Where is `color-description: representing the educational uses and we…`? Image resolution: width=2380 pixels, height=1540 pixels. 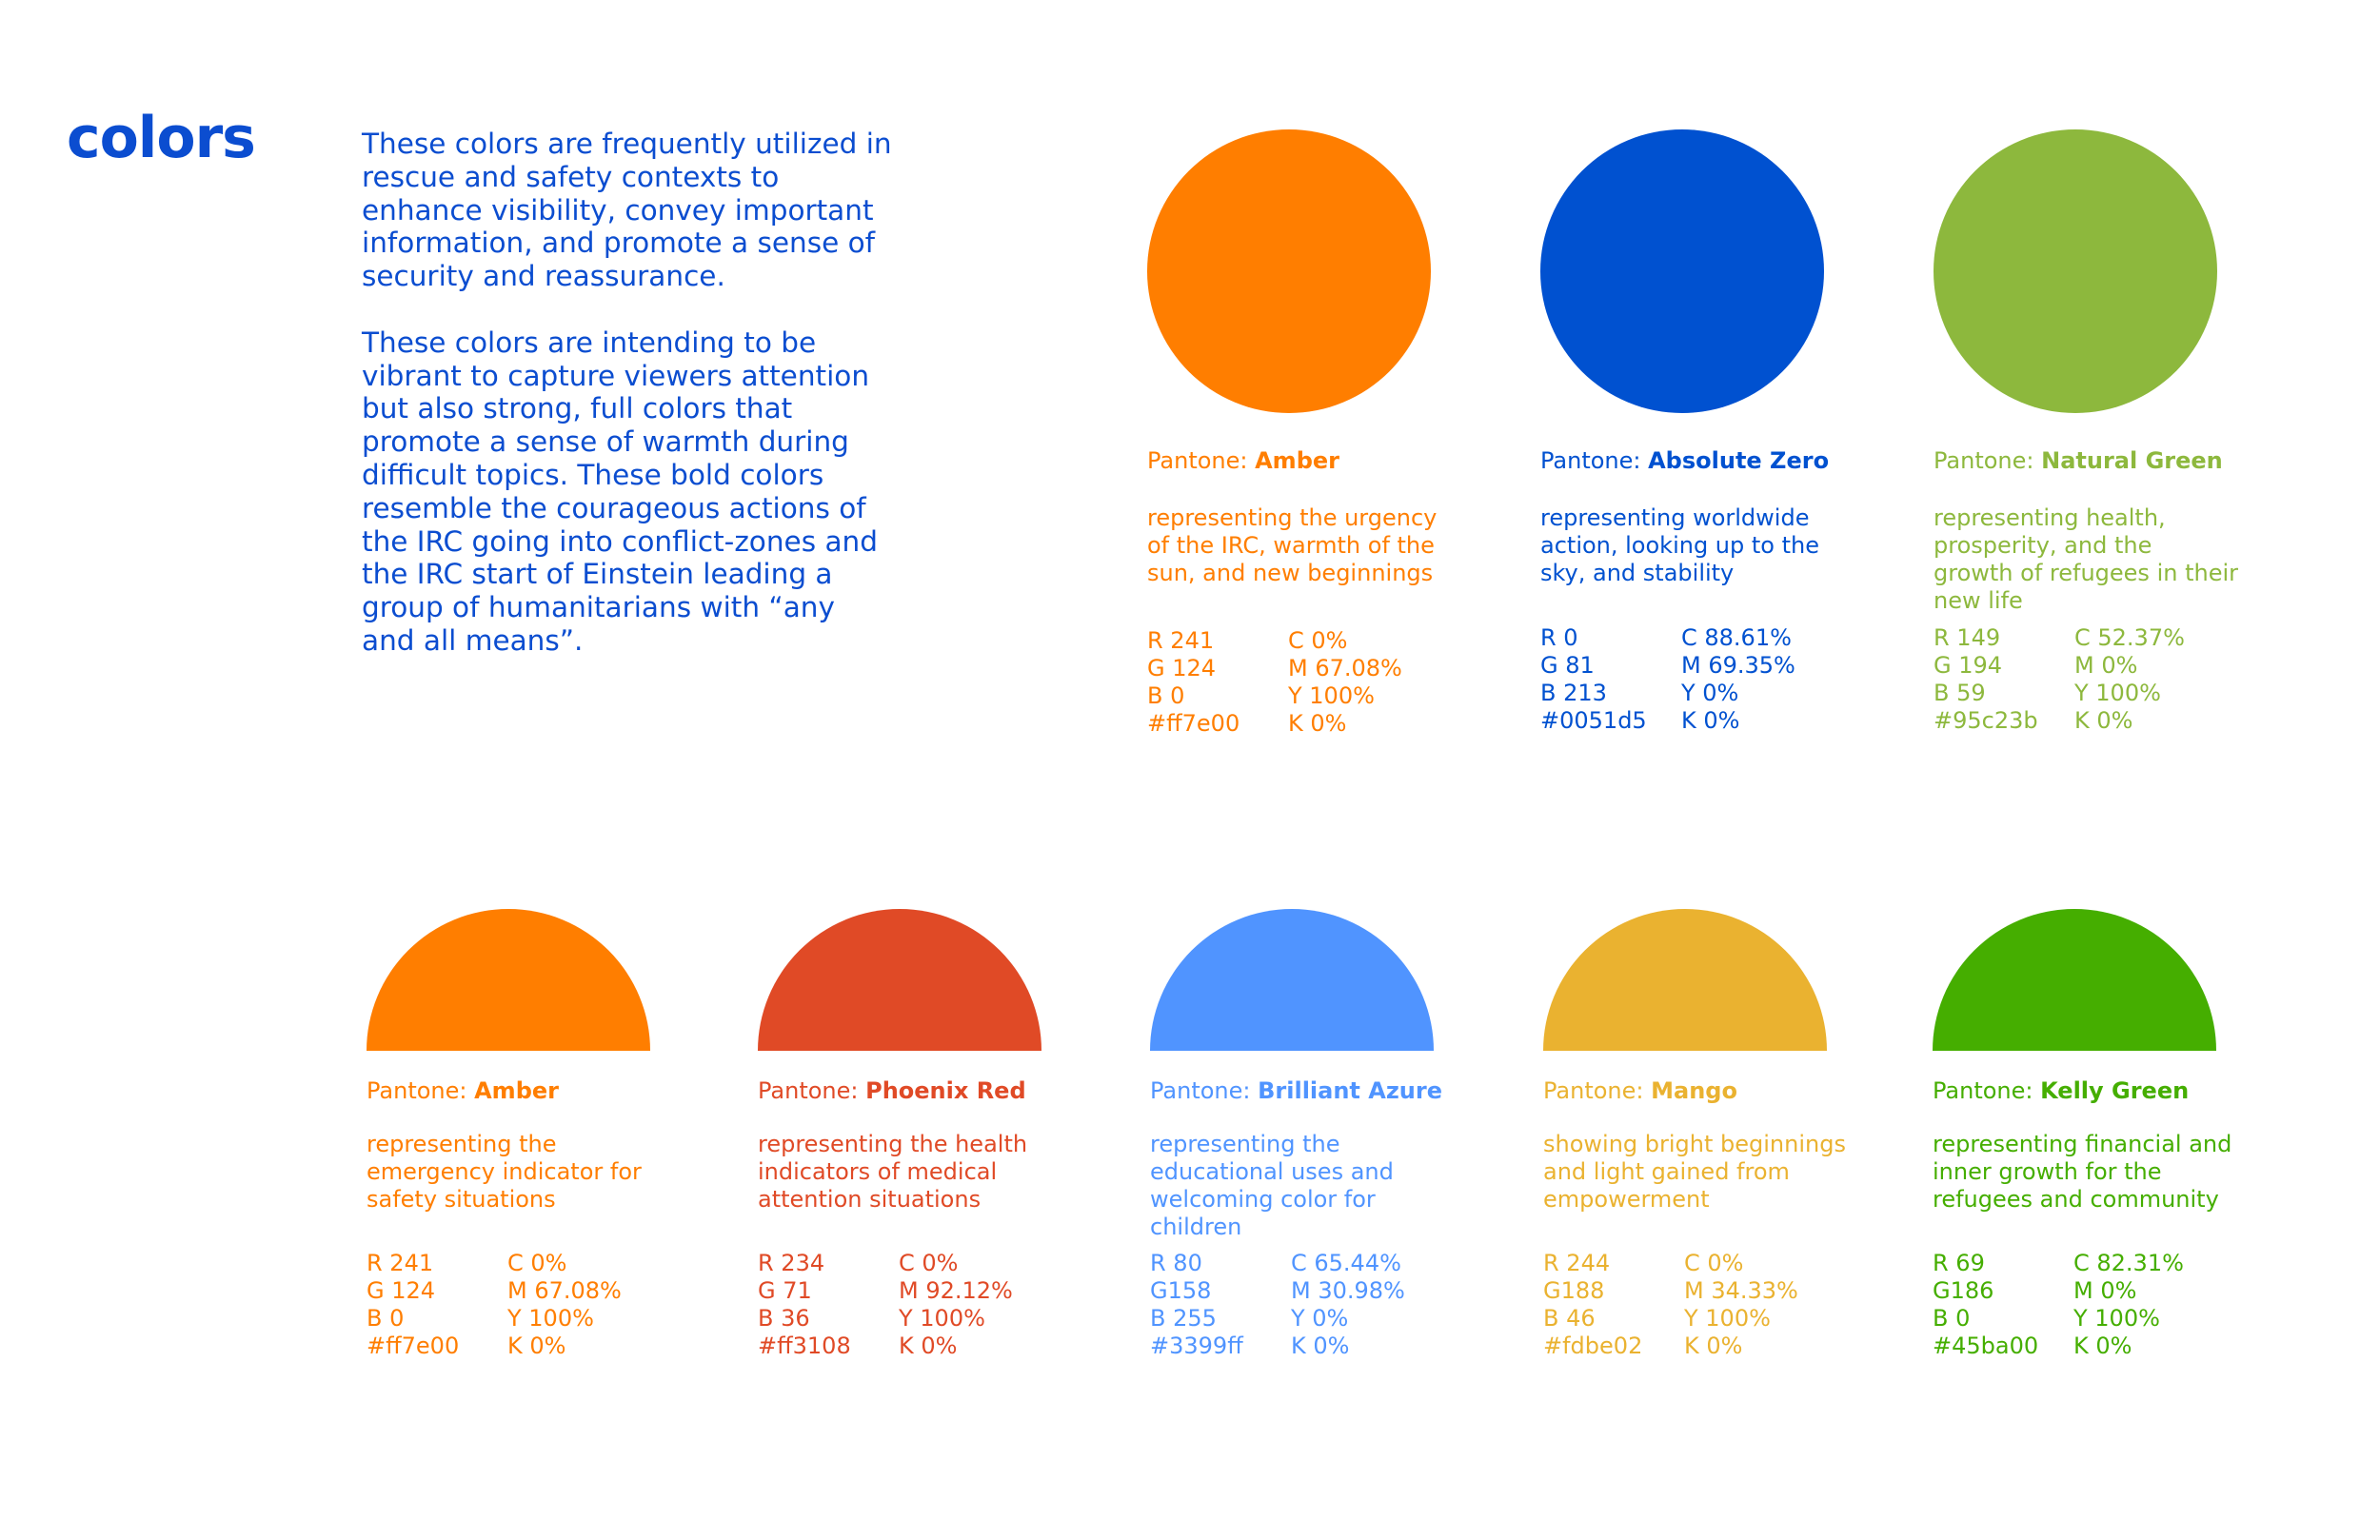 color-description: representing the educational uses and we… is located at coordinates (1272, 1185).